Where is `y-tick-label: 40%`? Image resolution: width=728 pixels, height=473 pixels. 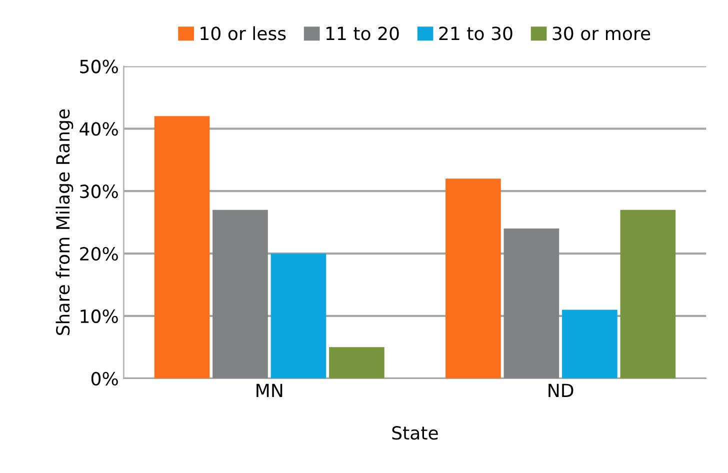 y-tick-label: 40% is located at coordinates (99, 129).